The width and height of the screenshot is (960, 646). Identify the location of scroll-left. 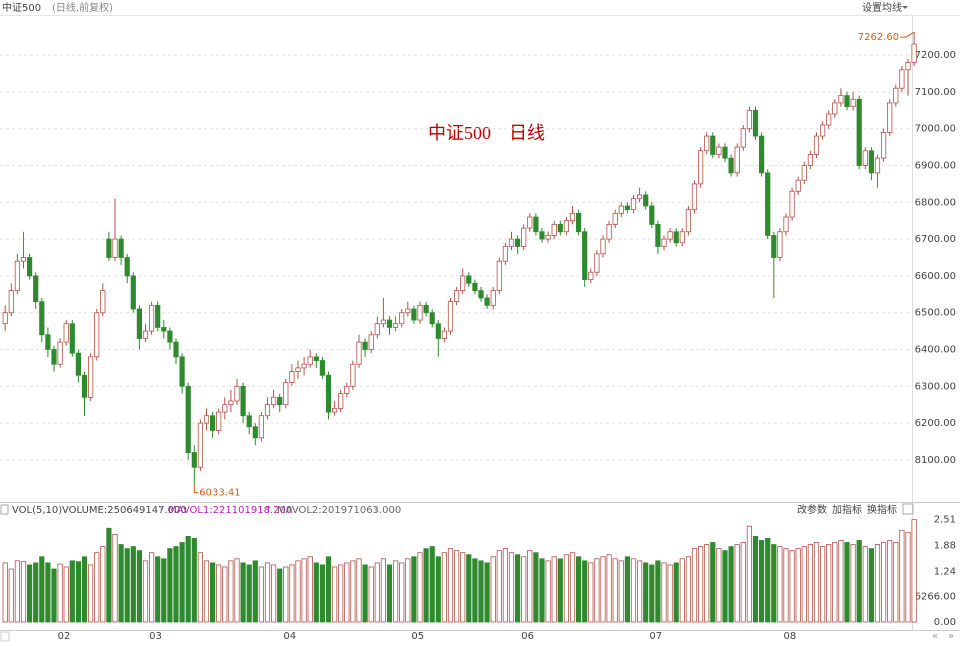
(5, 636).